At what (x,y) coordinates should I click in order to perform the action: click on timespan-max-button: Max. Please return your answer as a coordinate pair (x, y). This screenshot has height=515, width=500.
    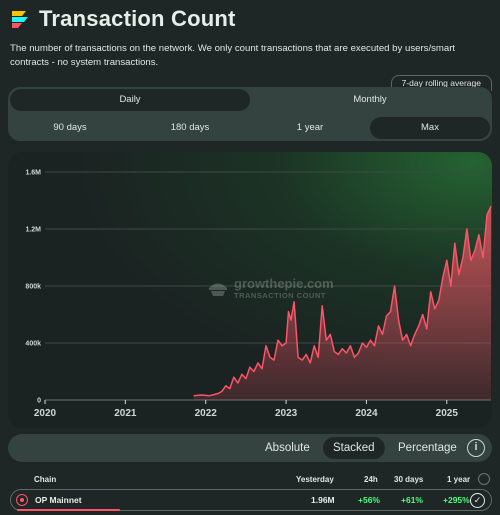
    Looking at the image, I should click on (430, 128).